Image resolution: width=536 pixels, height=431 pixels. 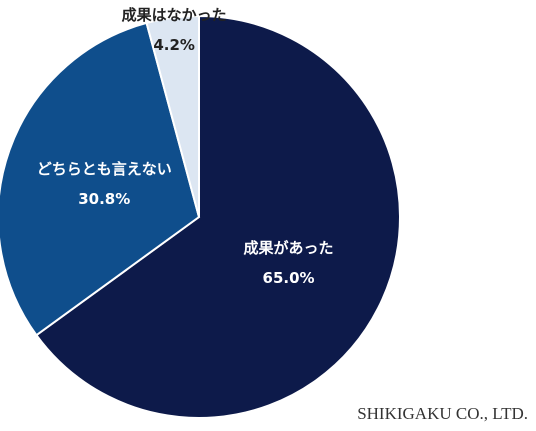 What do you see at coordinates (172, 116) in the screenshot?
I see `pie-slice` at bounding box center [172, 116].